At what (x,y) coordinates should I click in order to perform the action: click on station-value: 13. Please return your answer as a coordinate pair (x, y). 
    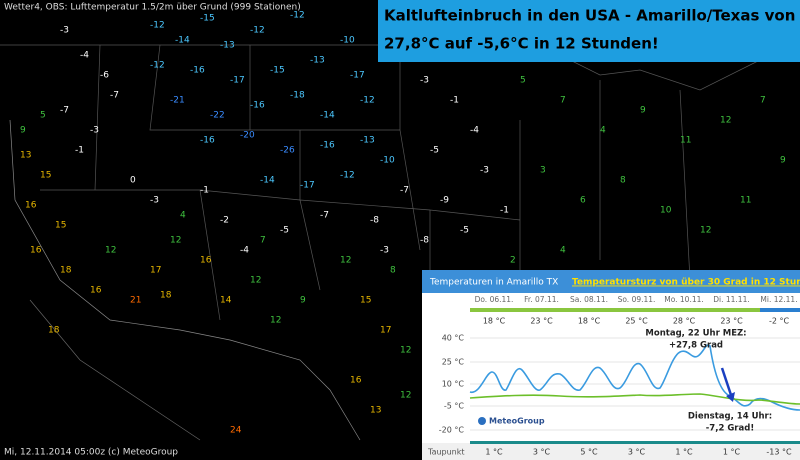
    Looking at the image, I should click on (375, 411).